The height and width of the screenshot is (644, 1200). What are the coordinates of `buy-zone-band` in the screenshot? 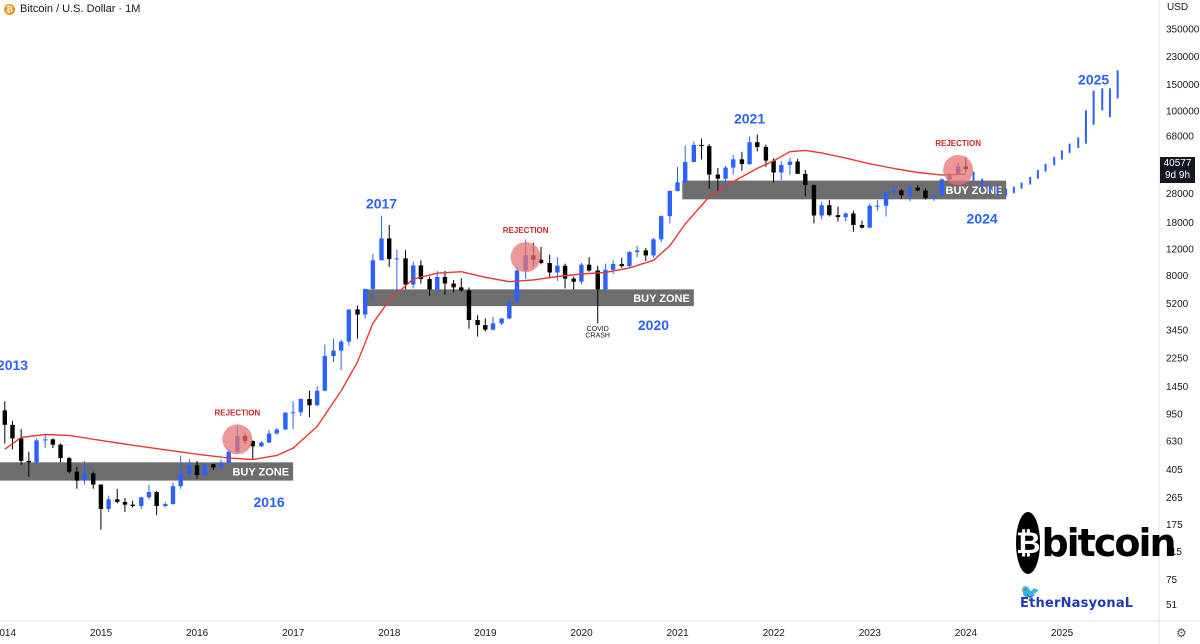 It's located at (529, 298).